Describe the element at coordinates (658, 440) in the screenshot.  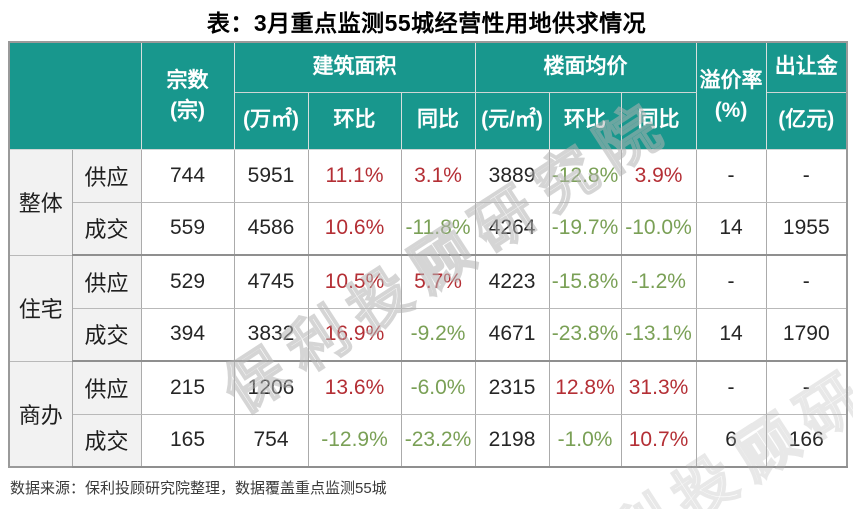
I see `cell-value: 10.7%` at that location.